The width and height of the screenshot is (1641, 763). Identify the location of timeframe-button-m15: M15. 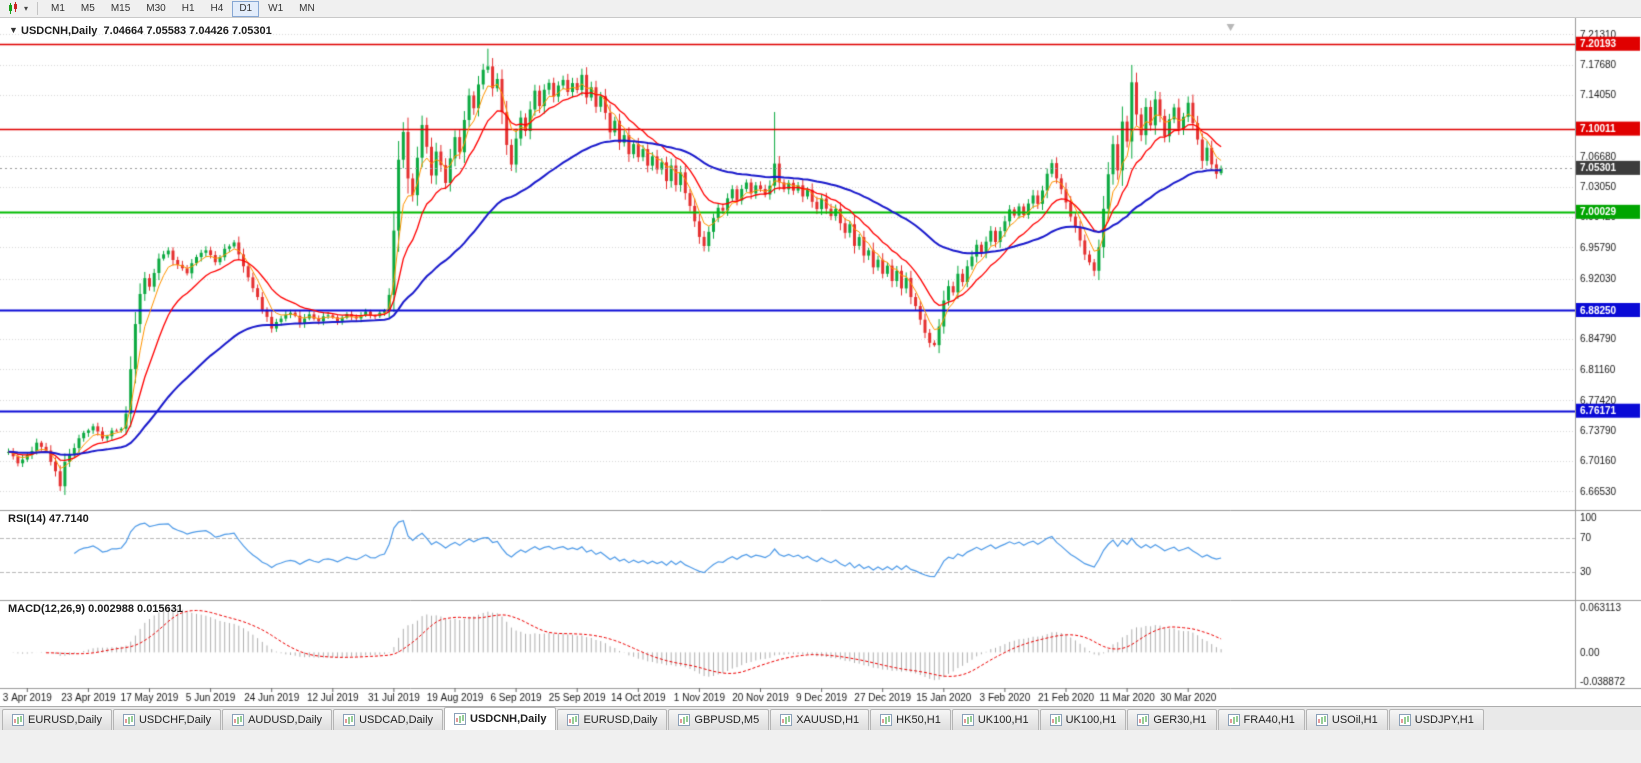
(120, 9).